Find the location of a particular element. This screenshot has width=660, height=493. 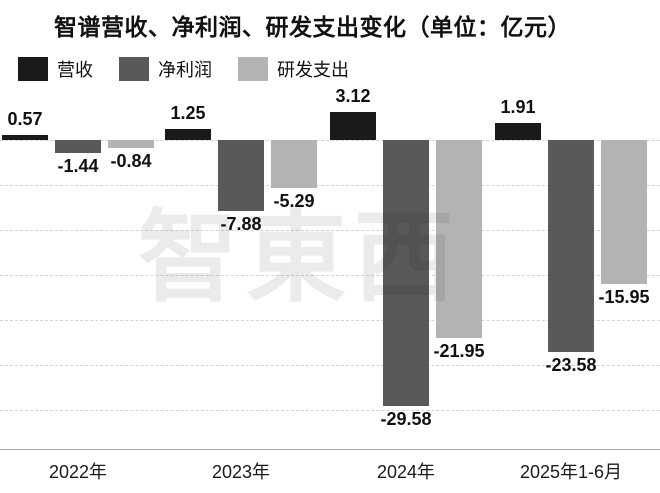

value-label-net-profit-0: -1.44 is located at coordinates (78, 166).